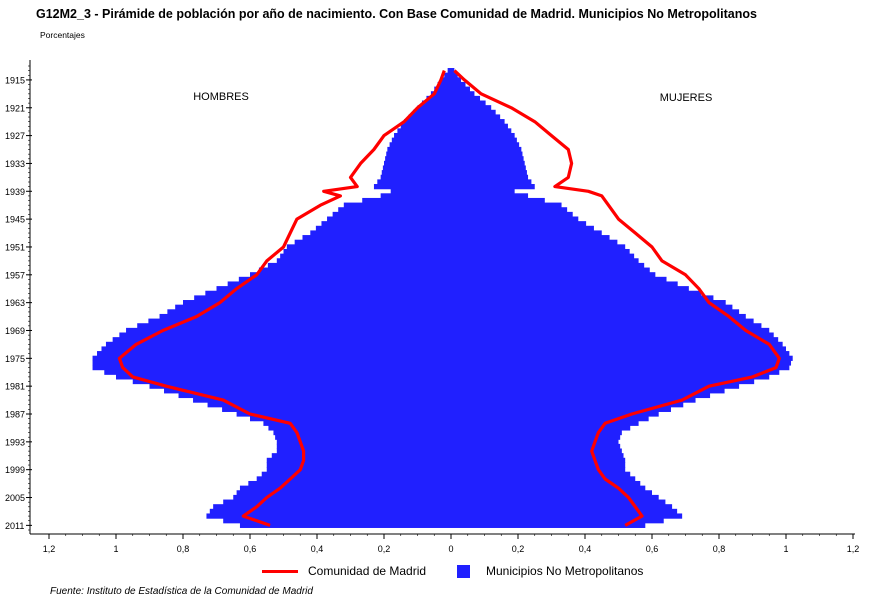 The image size is (891, 609). What do you see at coordinates (558, 502) in the screenshot?
I see `bar-mujeres-2006` at bounding box center [558, 502].